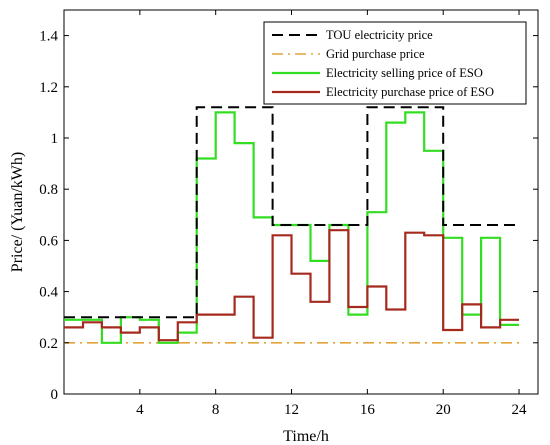 This screenshot has height=445, width=550. I want to click on x-axis-label: Time/h, so click(306, 436).